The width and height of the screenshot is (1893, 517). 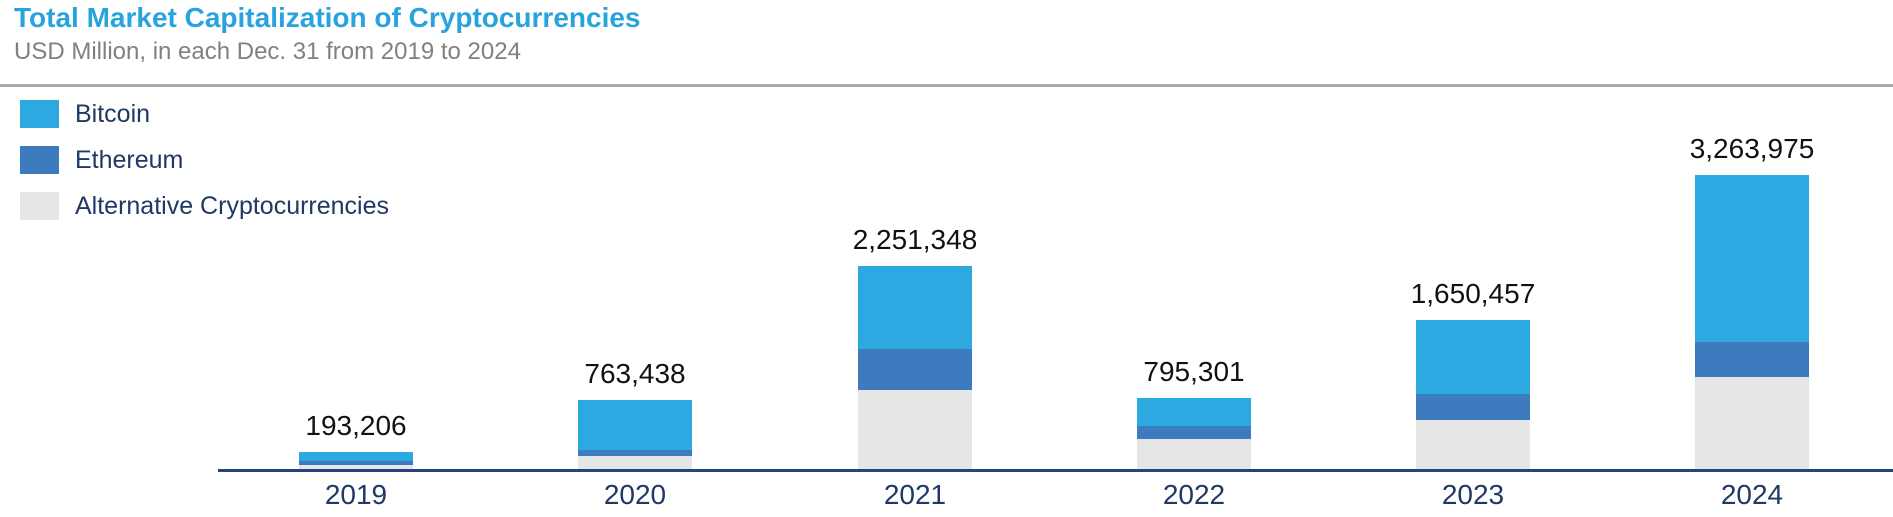 What do you see at coordinates (946, 85) in the screenshot?
I see `header-divider` at bounding box center [946, 85].